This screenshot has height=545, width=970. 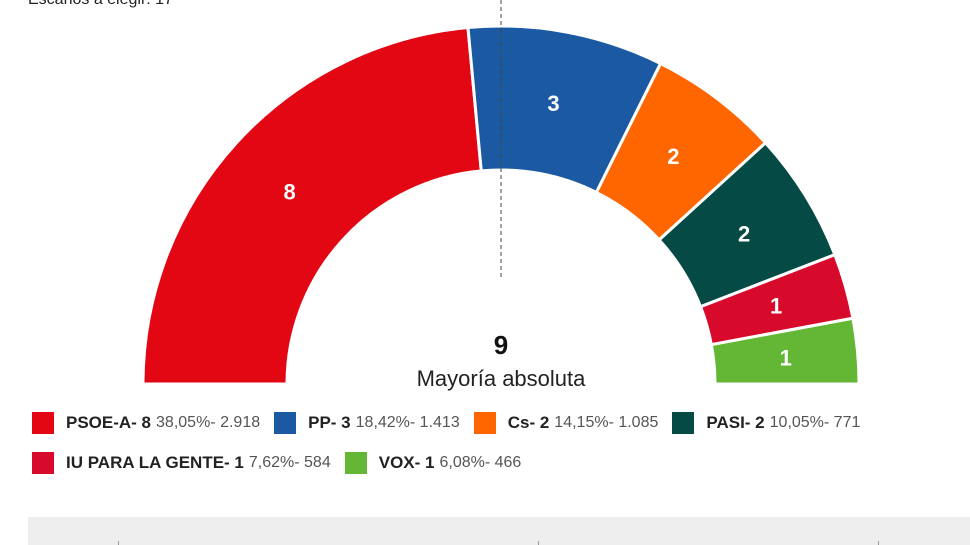 What do you see at coordinates (501, 345) in the screenshot?
I see `majority-value: 9` at bounding box center [501, 345].